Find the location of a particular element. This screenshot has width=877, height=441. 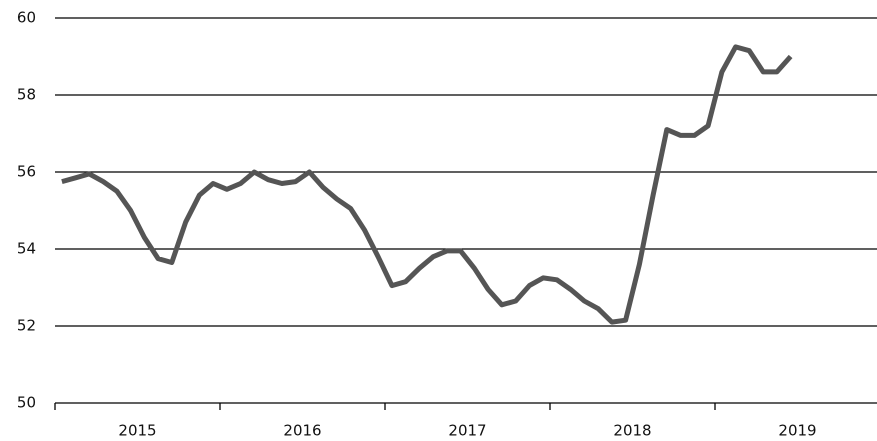

y-tick-label: 56 is located at coordinates (26, 172).